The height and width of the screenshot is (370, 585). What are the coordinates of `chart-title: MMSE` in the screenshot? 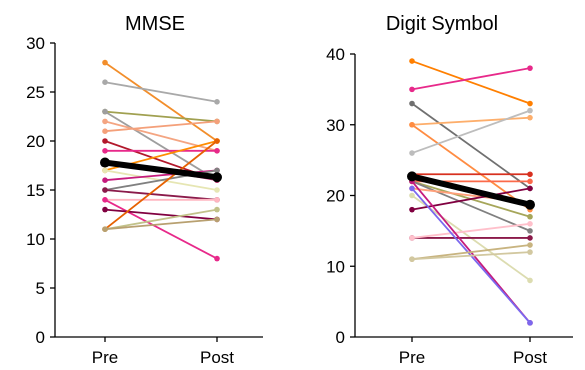 It's located at (155, 24).